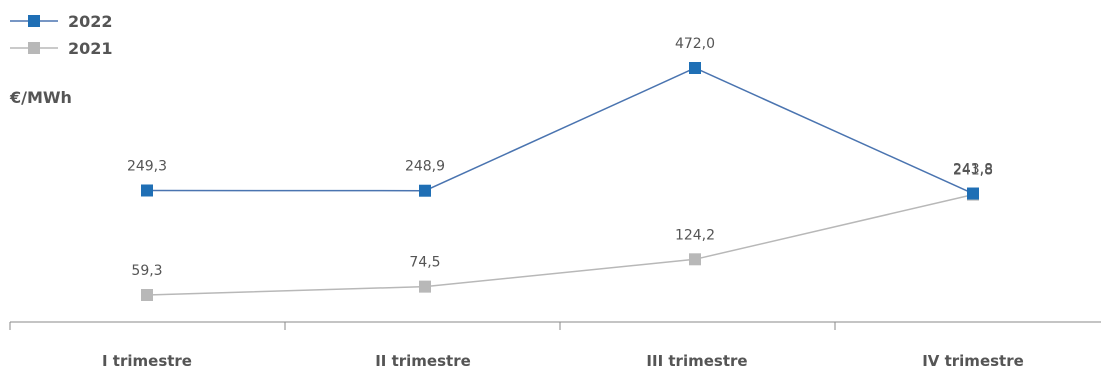 This screenshot has height=369, width=1101. Describe the element at coordinates (695, 68) in the screenshot. I see `data-point-2022-q3` at that location.